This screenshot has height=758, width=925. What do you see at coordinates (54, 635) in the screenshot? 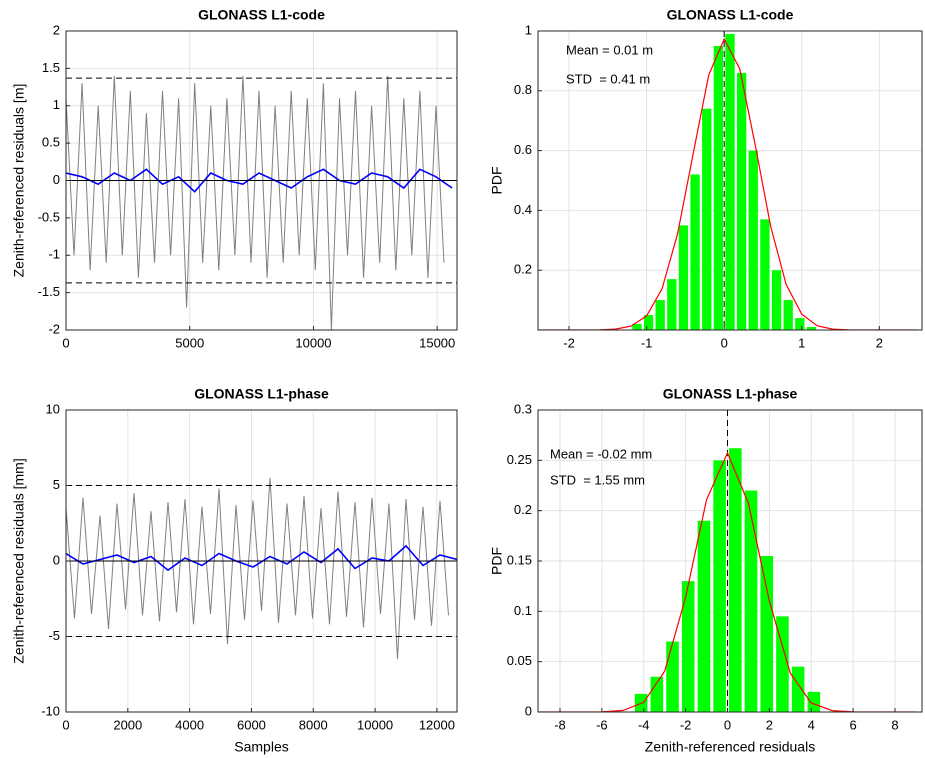
I see `y-tick-label: -5` at bounding box center [54, 635].